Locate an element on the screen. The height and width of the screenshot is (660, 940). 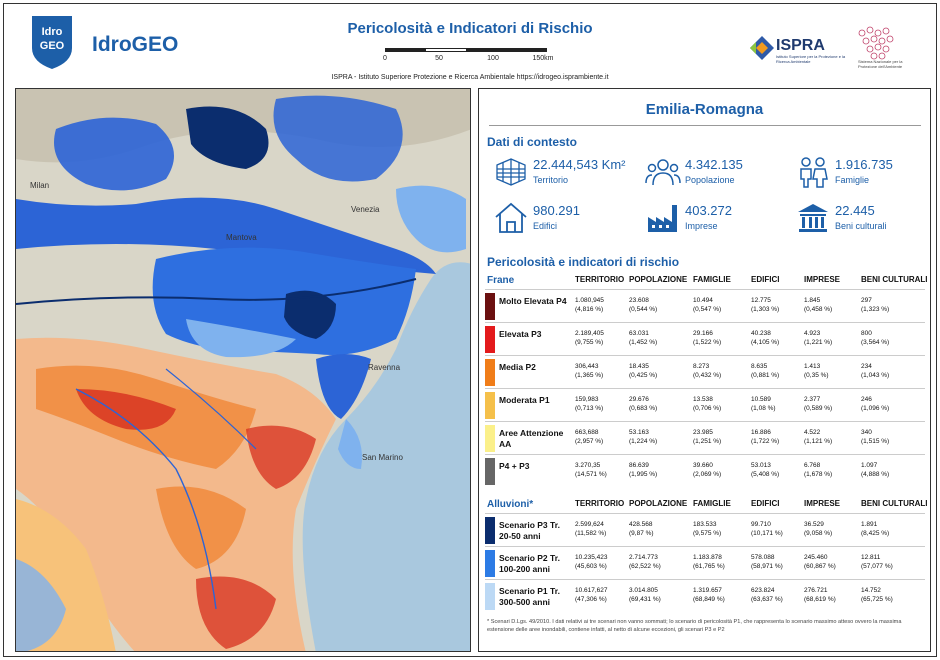
cell-percent: (47,306 %) is located at coordinates (591, 599).